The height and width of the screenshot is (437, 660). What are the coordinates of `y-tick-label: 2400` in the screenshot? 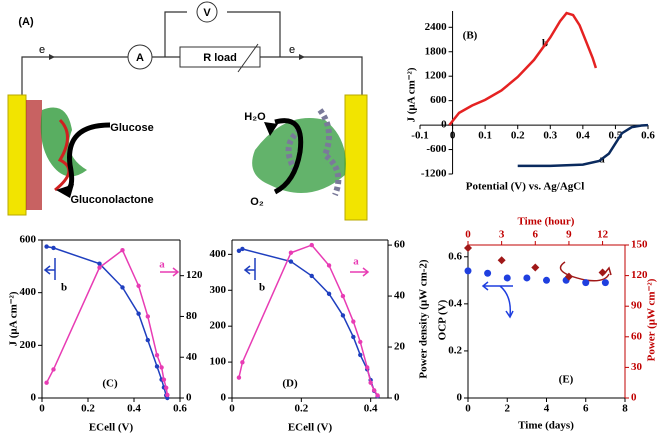 It's located at (436, 27).